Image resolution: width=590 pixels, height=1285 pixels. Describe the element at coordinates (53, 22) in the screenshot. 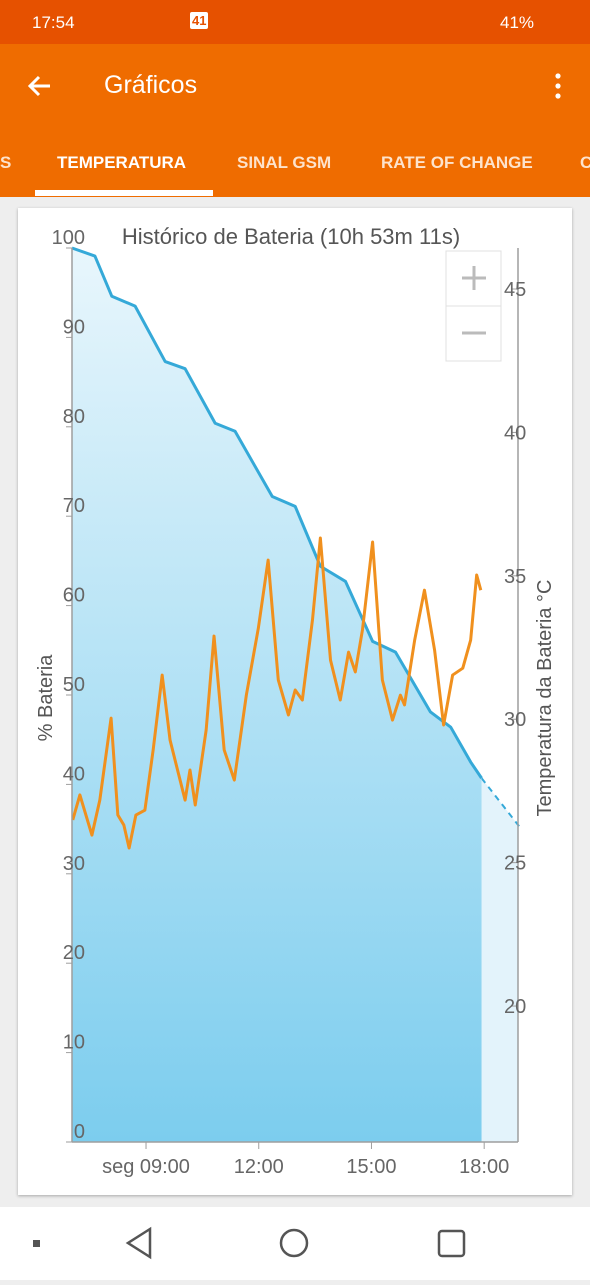

I see `time: 17:54` at that location.